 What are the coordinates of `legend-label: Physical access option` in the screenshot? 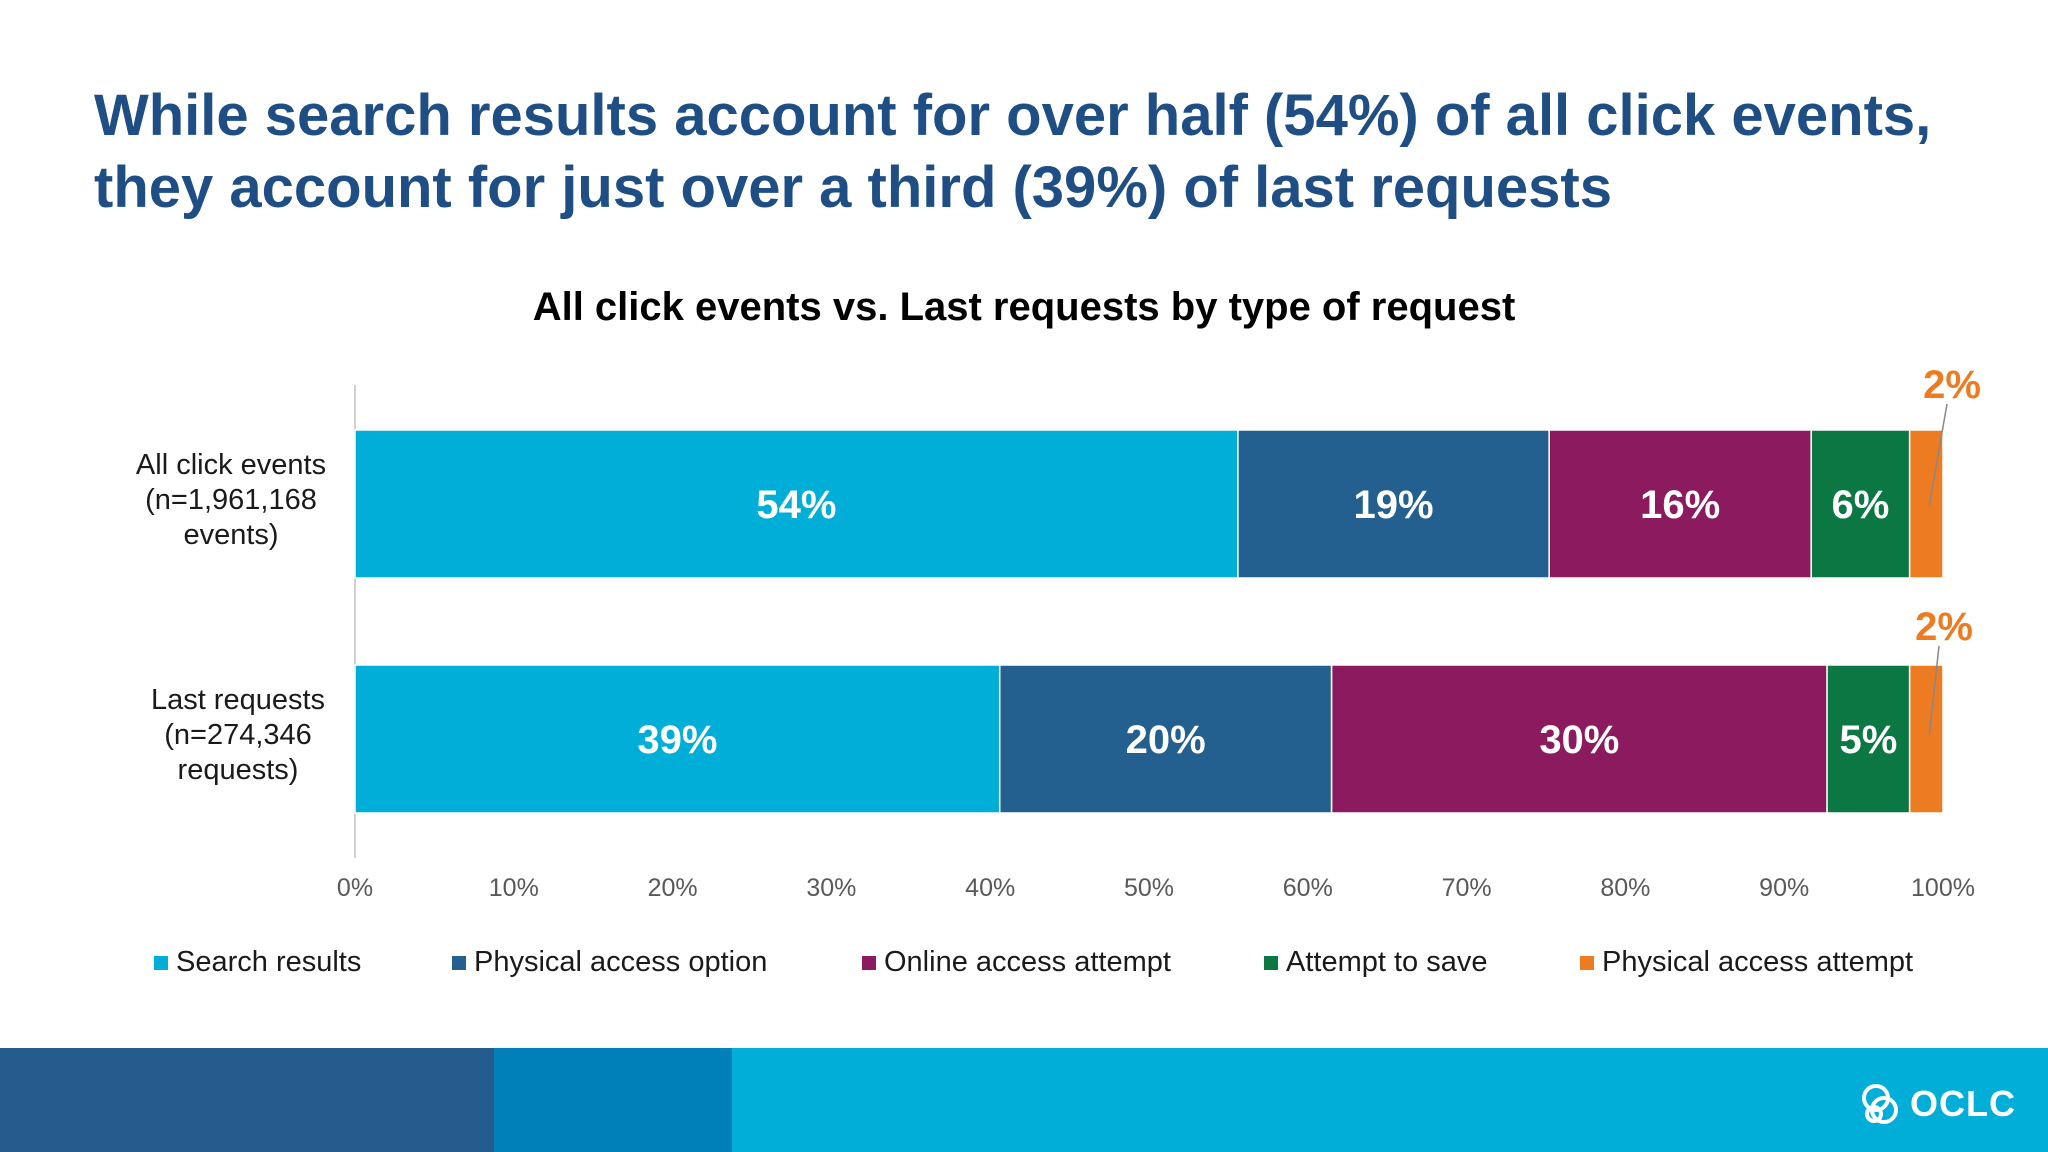 It's located at (621, 962).